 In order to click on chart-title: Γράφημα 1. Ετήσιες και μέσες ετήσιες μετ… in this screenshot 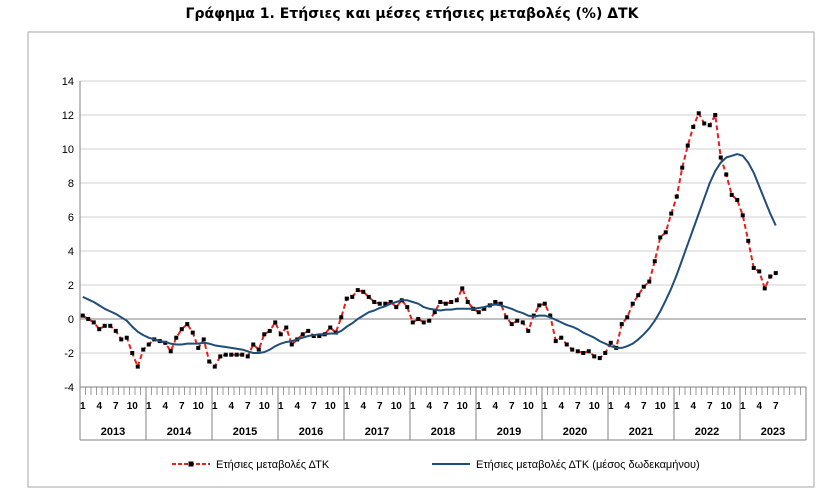, I will do `click(412, 14)`.